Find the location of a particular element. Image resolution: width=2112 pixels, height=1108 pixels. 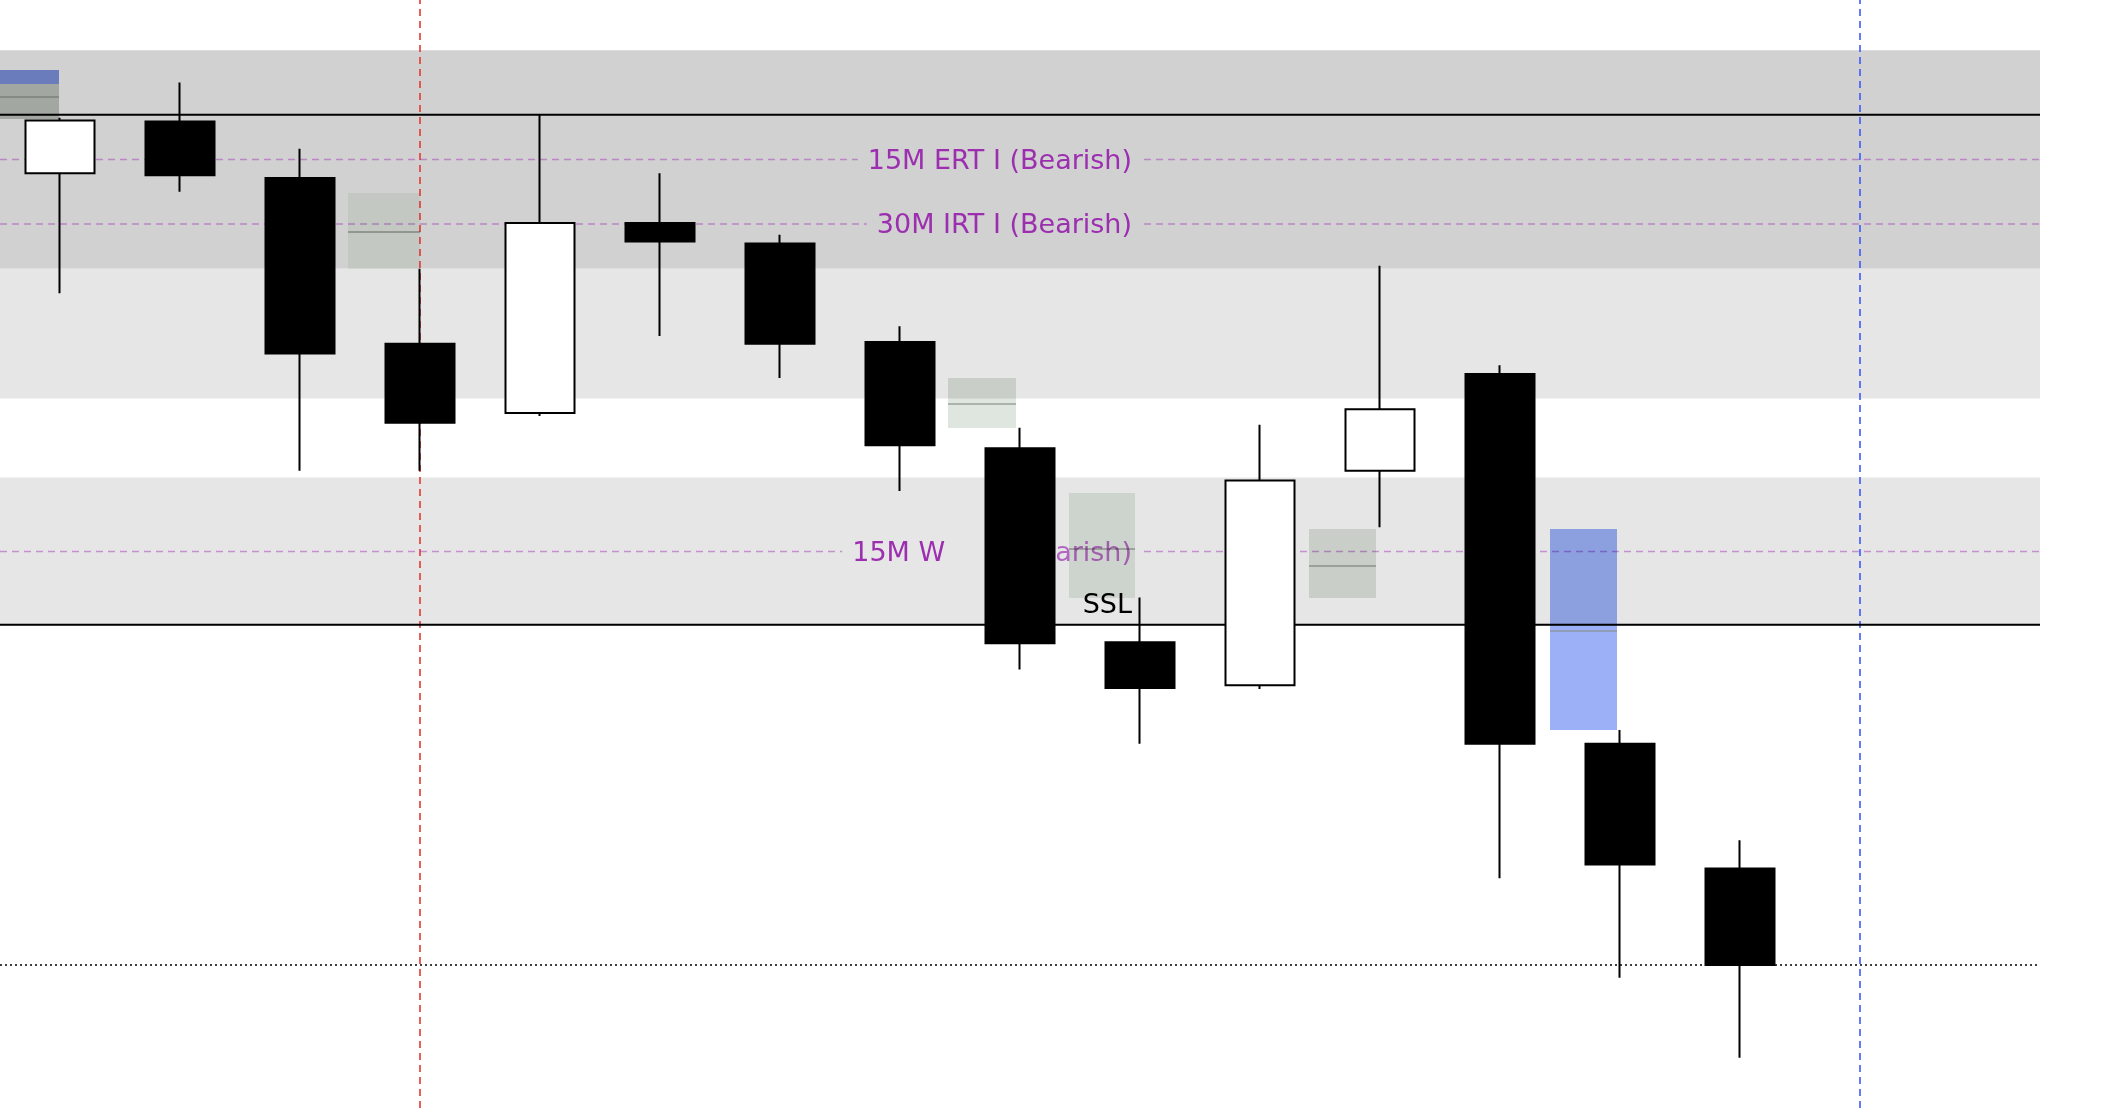

ref-line-label: SSL is located at coordinates (1107, 603).